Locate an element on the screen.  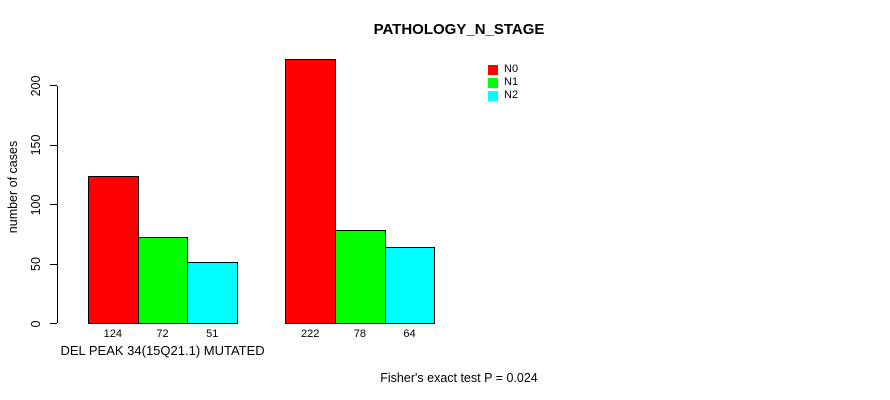
bar-n0-group2 is located at coordinates (310, 191).